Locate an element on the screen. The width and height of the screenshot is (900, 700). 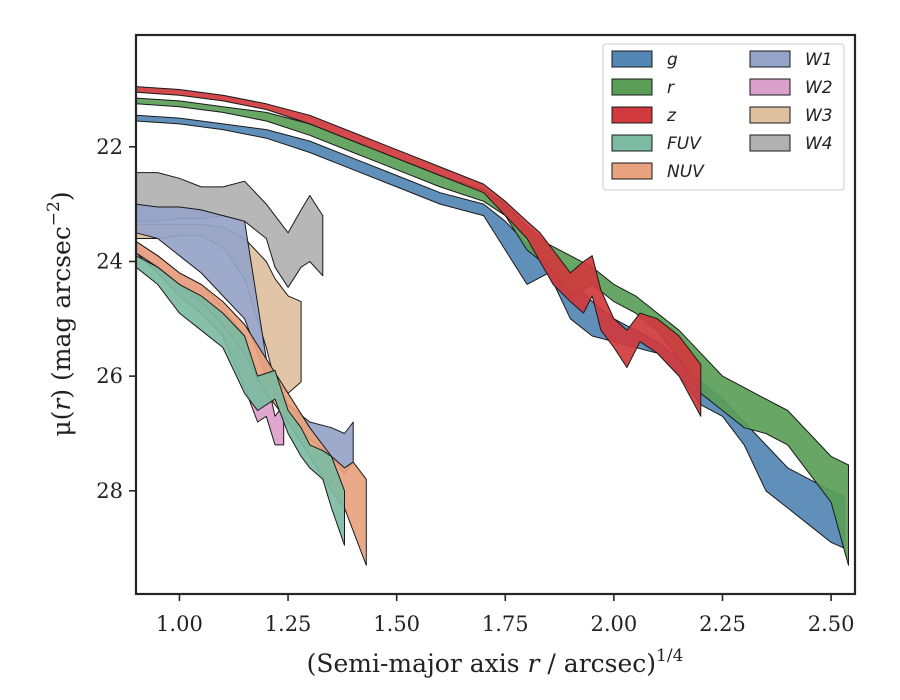
legend-swatch-nuv is located at coordinates (632, 171).